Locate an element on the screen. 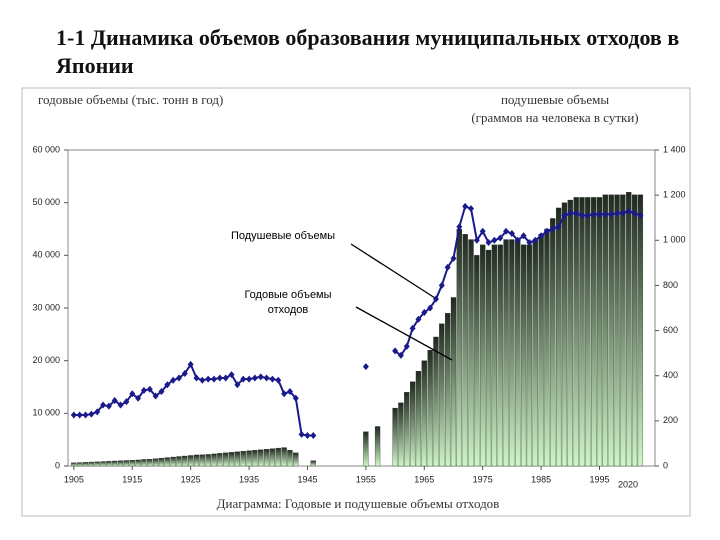 The height and width of the screenshot is (540, 720). y2-tick-label: 600 is located at coordinates (670, 330).